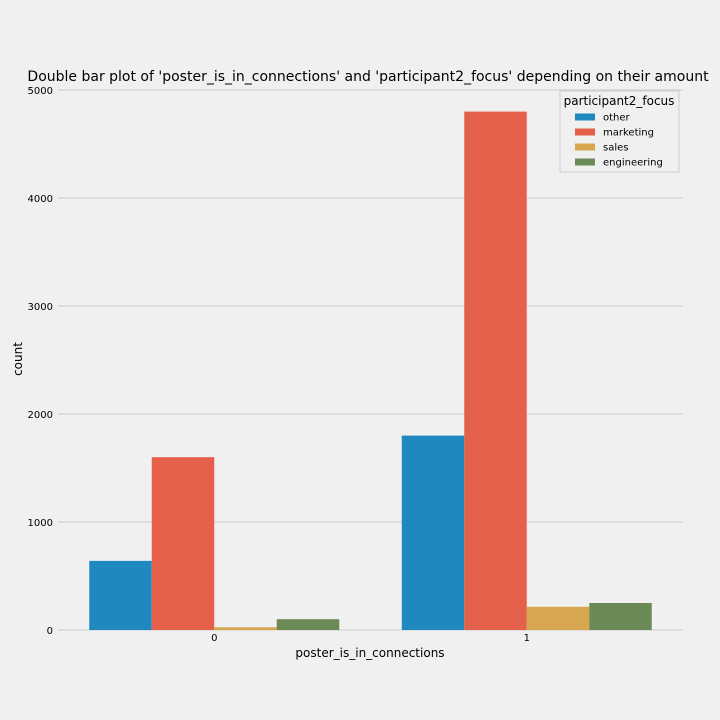 The width and height of the screenshot is (720, 720). Describe the element at coordinates (40, 307) in the screenshot. I see `y-tick-label: 3000` at that location.